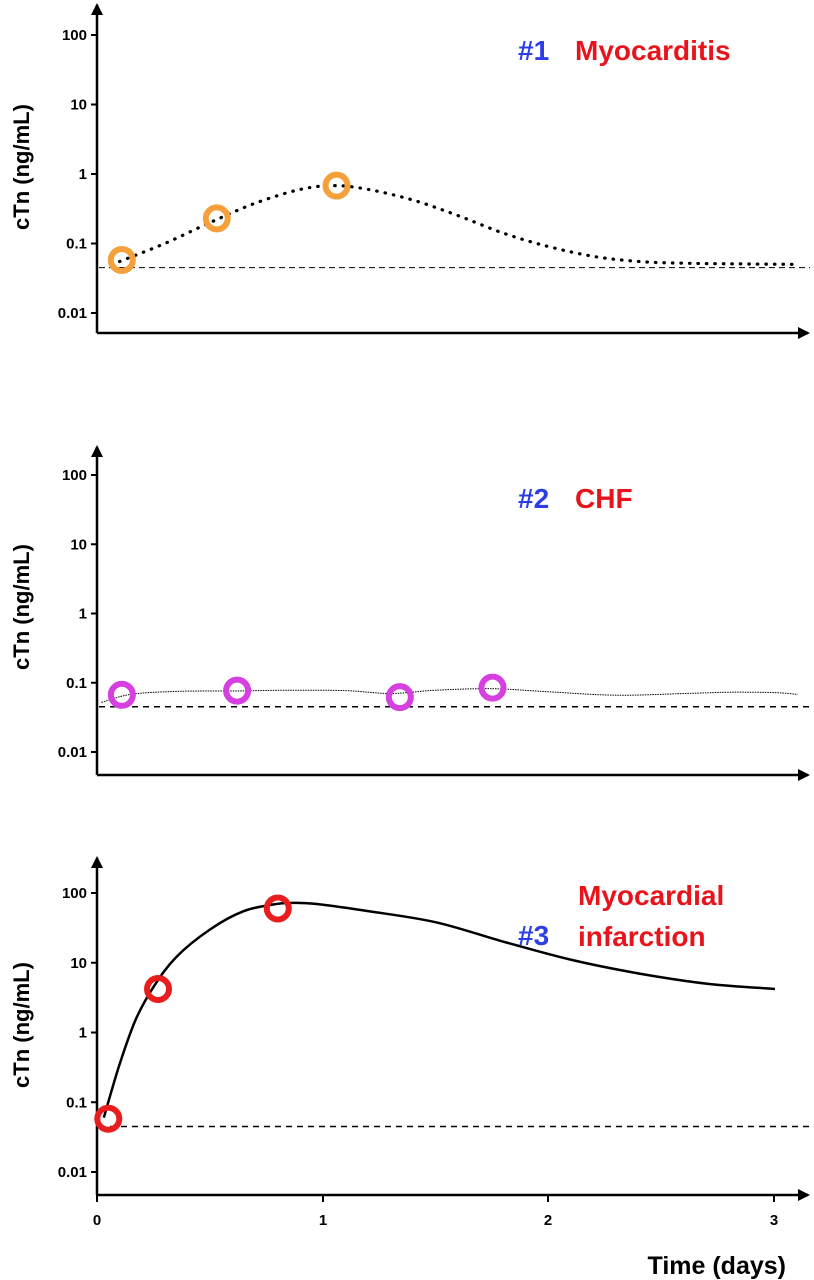  What do you see at coordinates (642, 936) in the screenshot?
I see `panel-title: infarction` at bounding box center [642, 936].